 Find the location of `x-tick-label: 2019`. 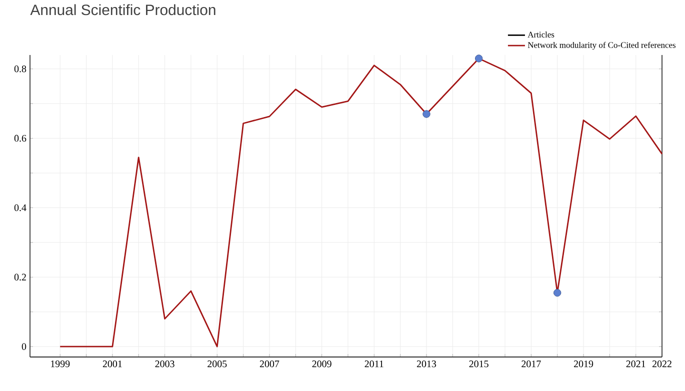

x-tick-label: 2019 is located at coordinates (584, 364).